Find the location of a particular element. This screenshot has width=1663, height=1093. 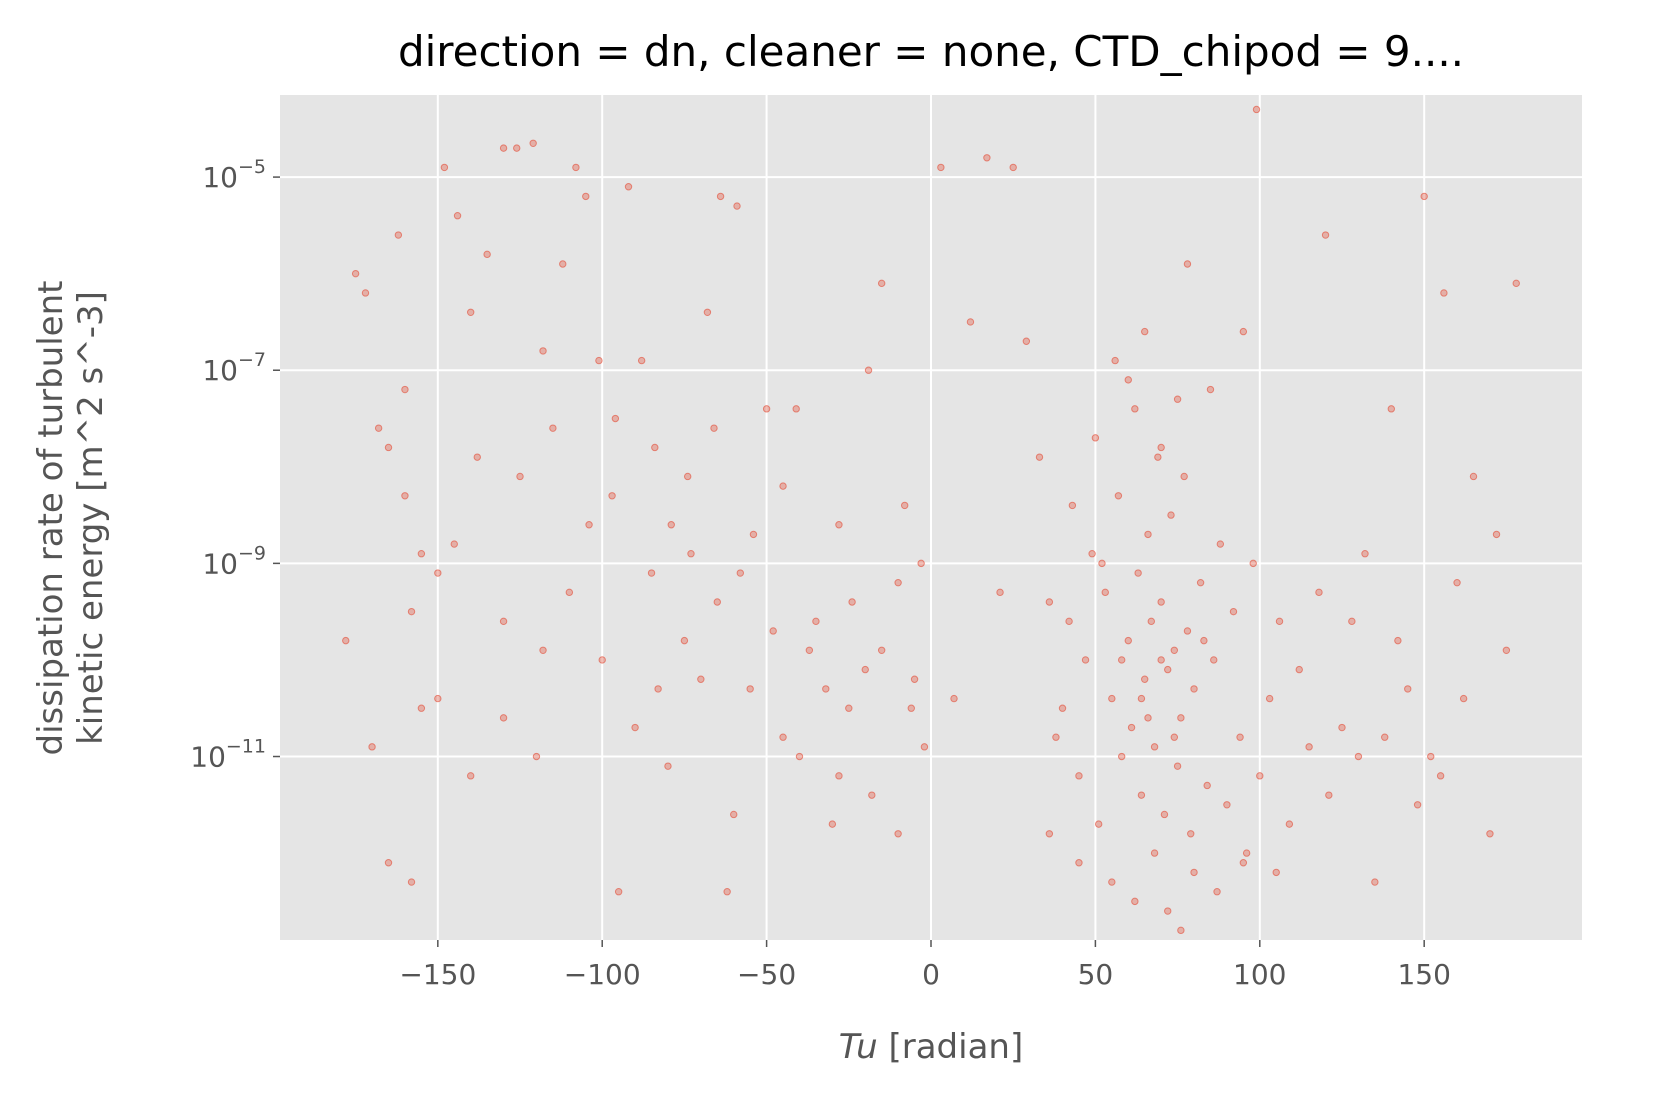

x-axis-ticks: −150 −100 −50 0 50 100 150 is located at coordinates (925, 965).